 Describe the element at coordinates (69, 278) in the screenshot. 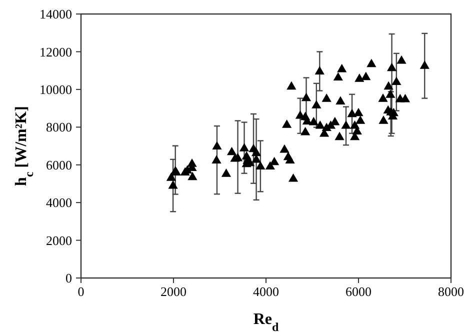

I see `y-tick-label: 0` at that location.